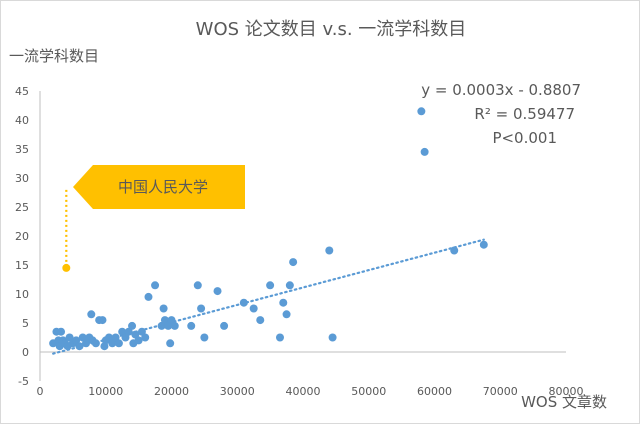 The image size is (640, 425). I want to click on y-axis-title: 一流学科数目, so click(54, 56).